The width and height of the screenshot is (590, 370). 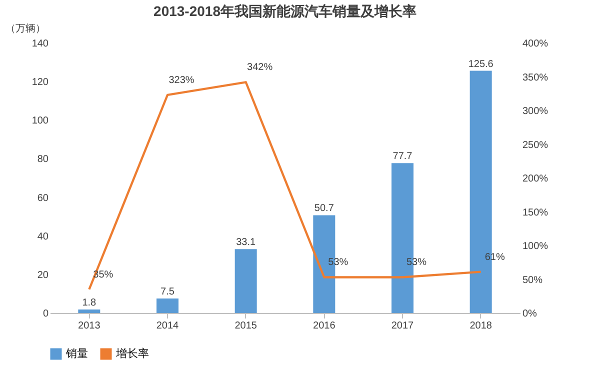 What do you see at coordinates (285, 11) in the screenshot?
I see `chart-title: 2013-2018年我国新能源汽车销量及增长率` at bounding box center [285, 11].